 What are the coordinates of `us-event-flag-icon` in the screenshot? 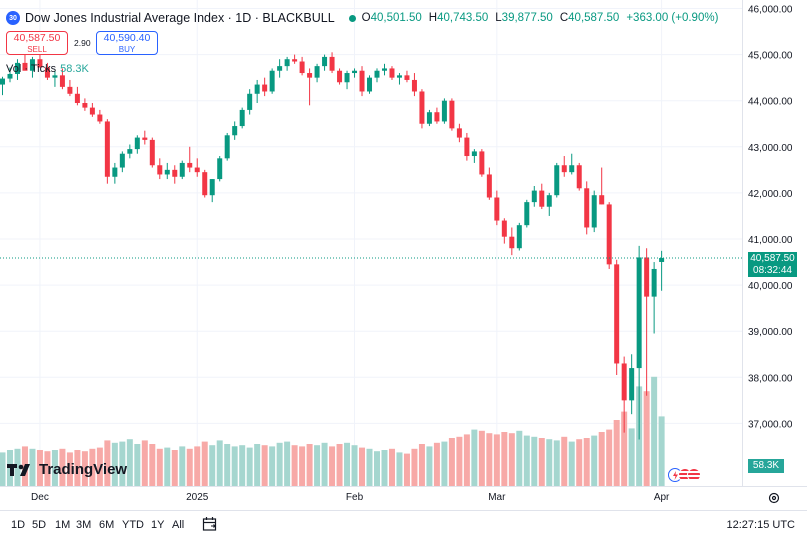 It's located at (694, 475).